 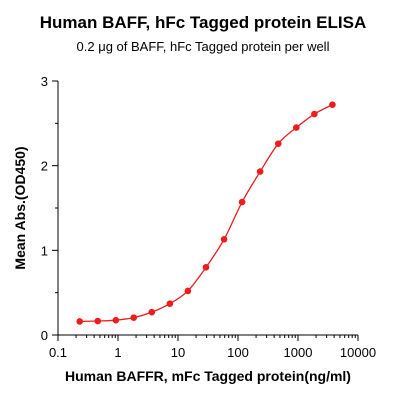 What do you see at coordinates (44, 335) in the screenshot?
I see `y-tick-label: 0` at bounding box center [44, 335].